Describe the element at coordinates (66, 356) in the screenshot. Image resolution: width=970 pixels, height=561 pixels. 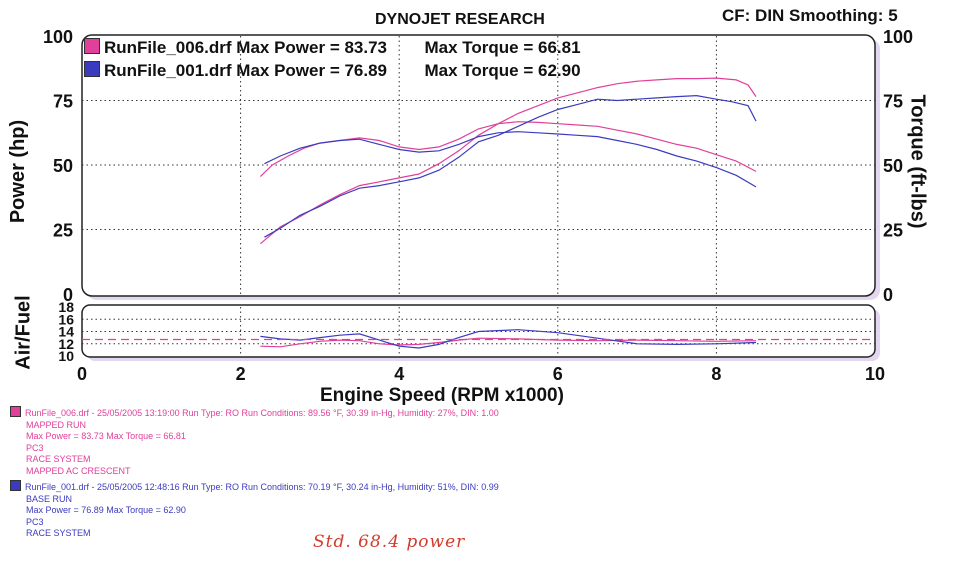
I see `af-tick-label: 10` at that location.